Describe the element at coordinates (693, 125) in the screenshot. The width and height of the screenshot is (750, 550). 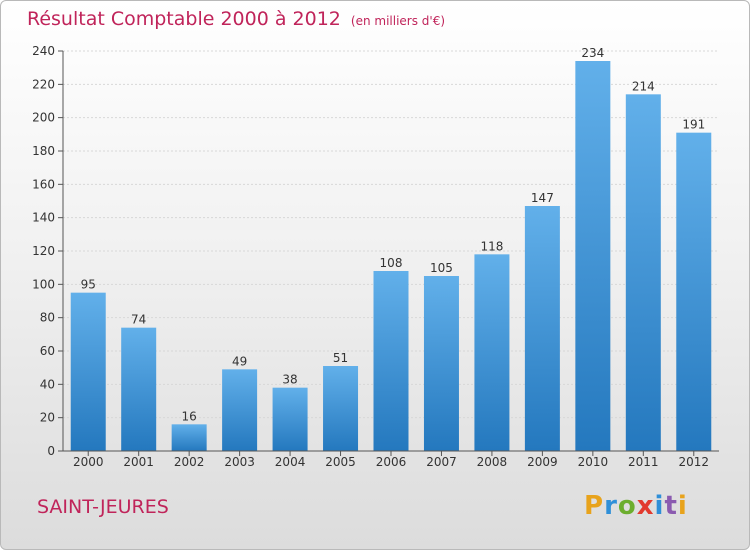
I see `data-label-2012: 191` at that location.